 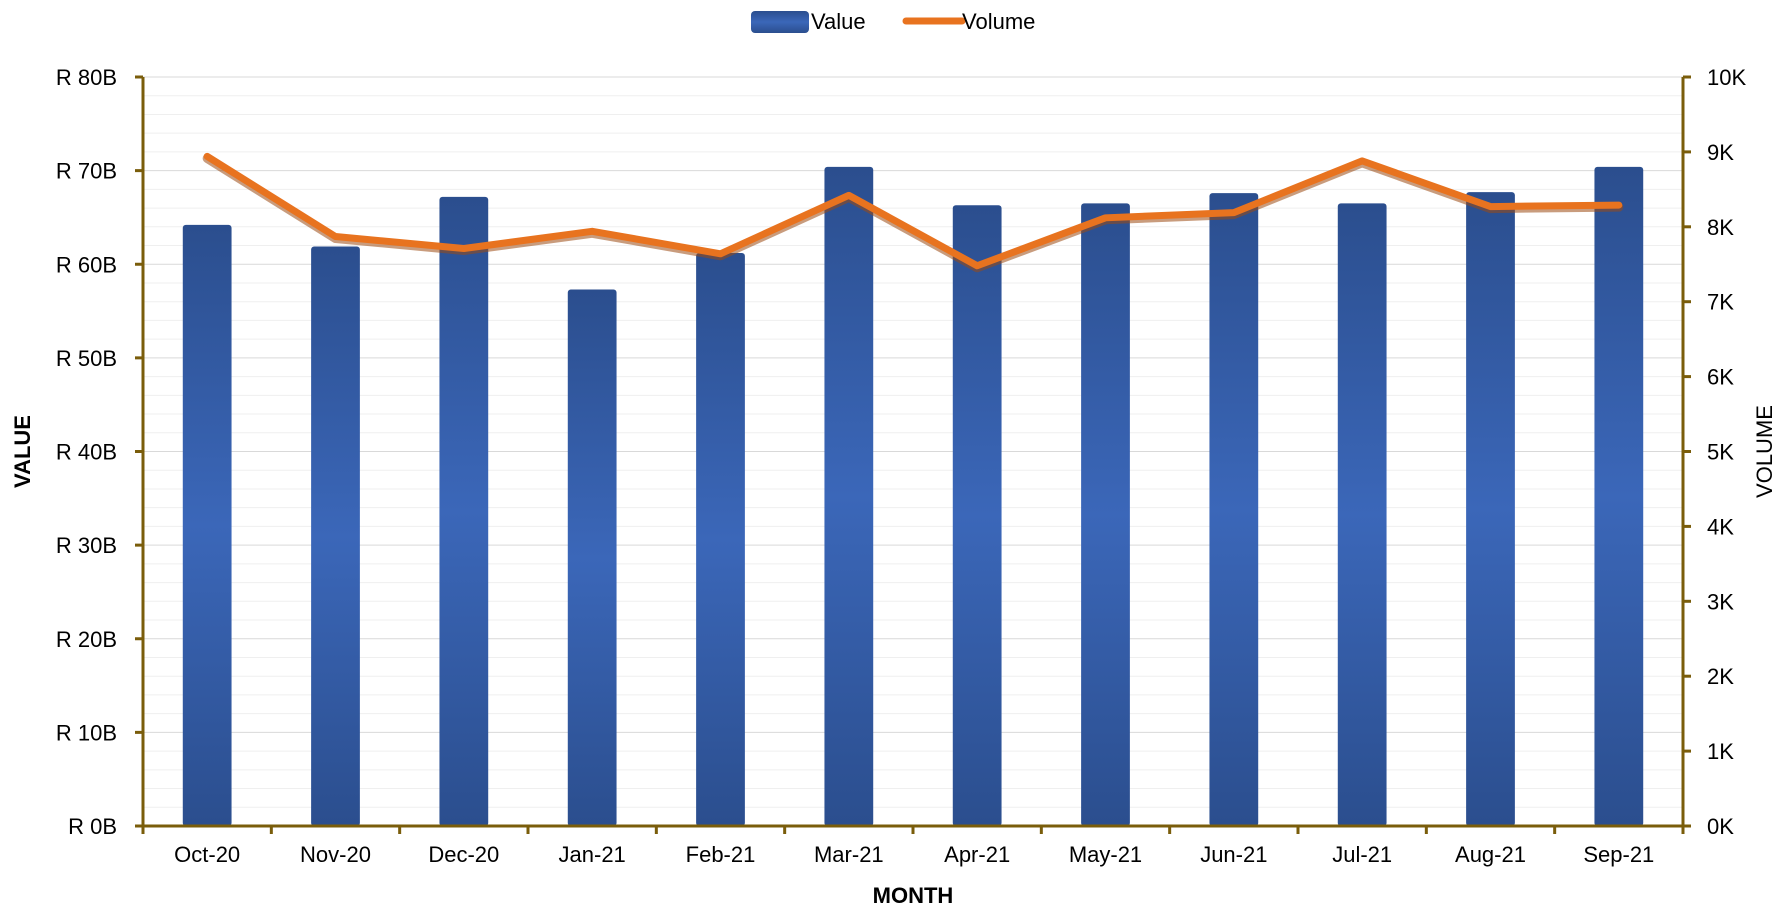 What do you see at coordinates (1618, 854) in the screenshot?
I see `x-tick-label: Sep-21` at bounding box center [1618, 854].